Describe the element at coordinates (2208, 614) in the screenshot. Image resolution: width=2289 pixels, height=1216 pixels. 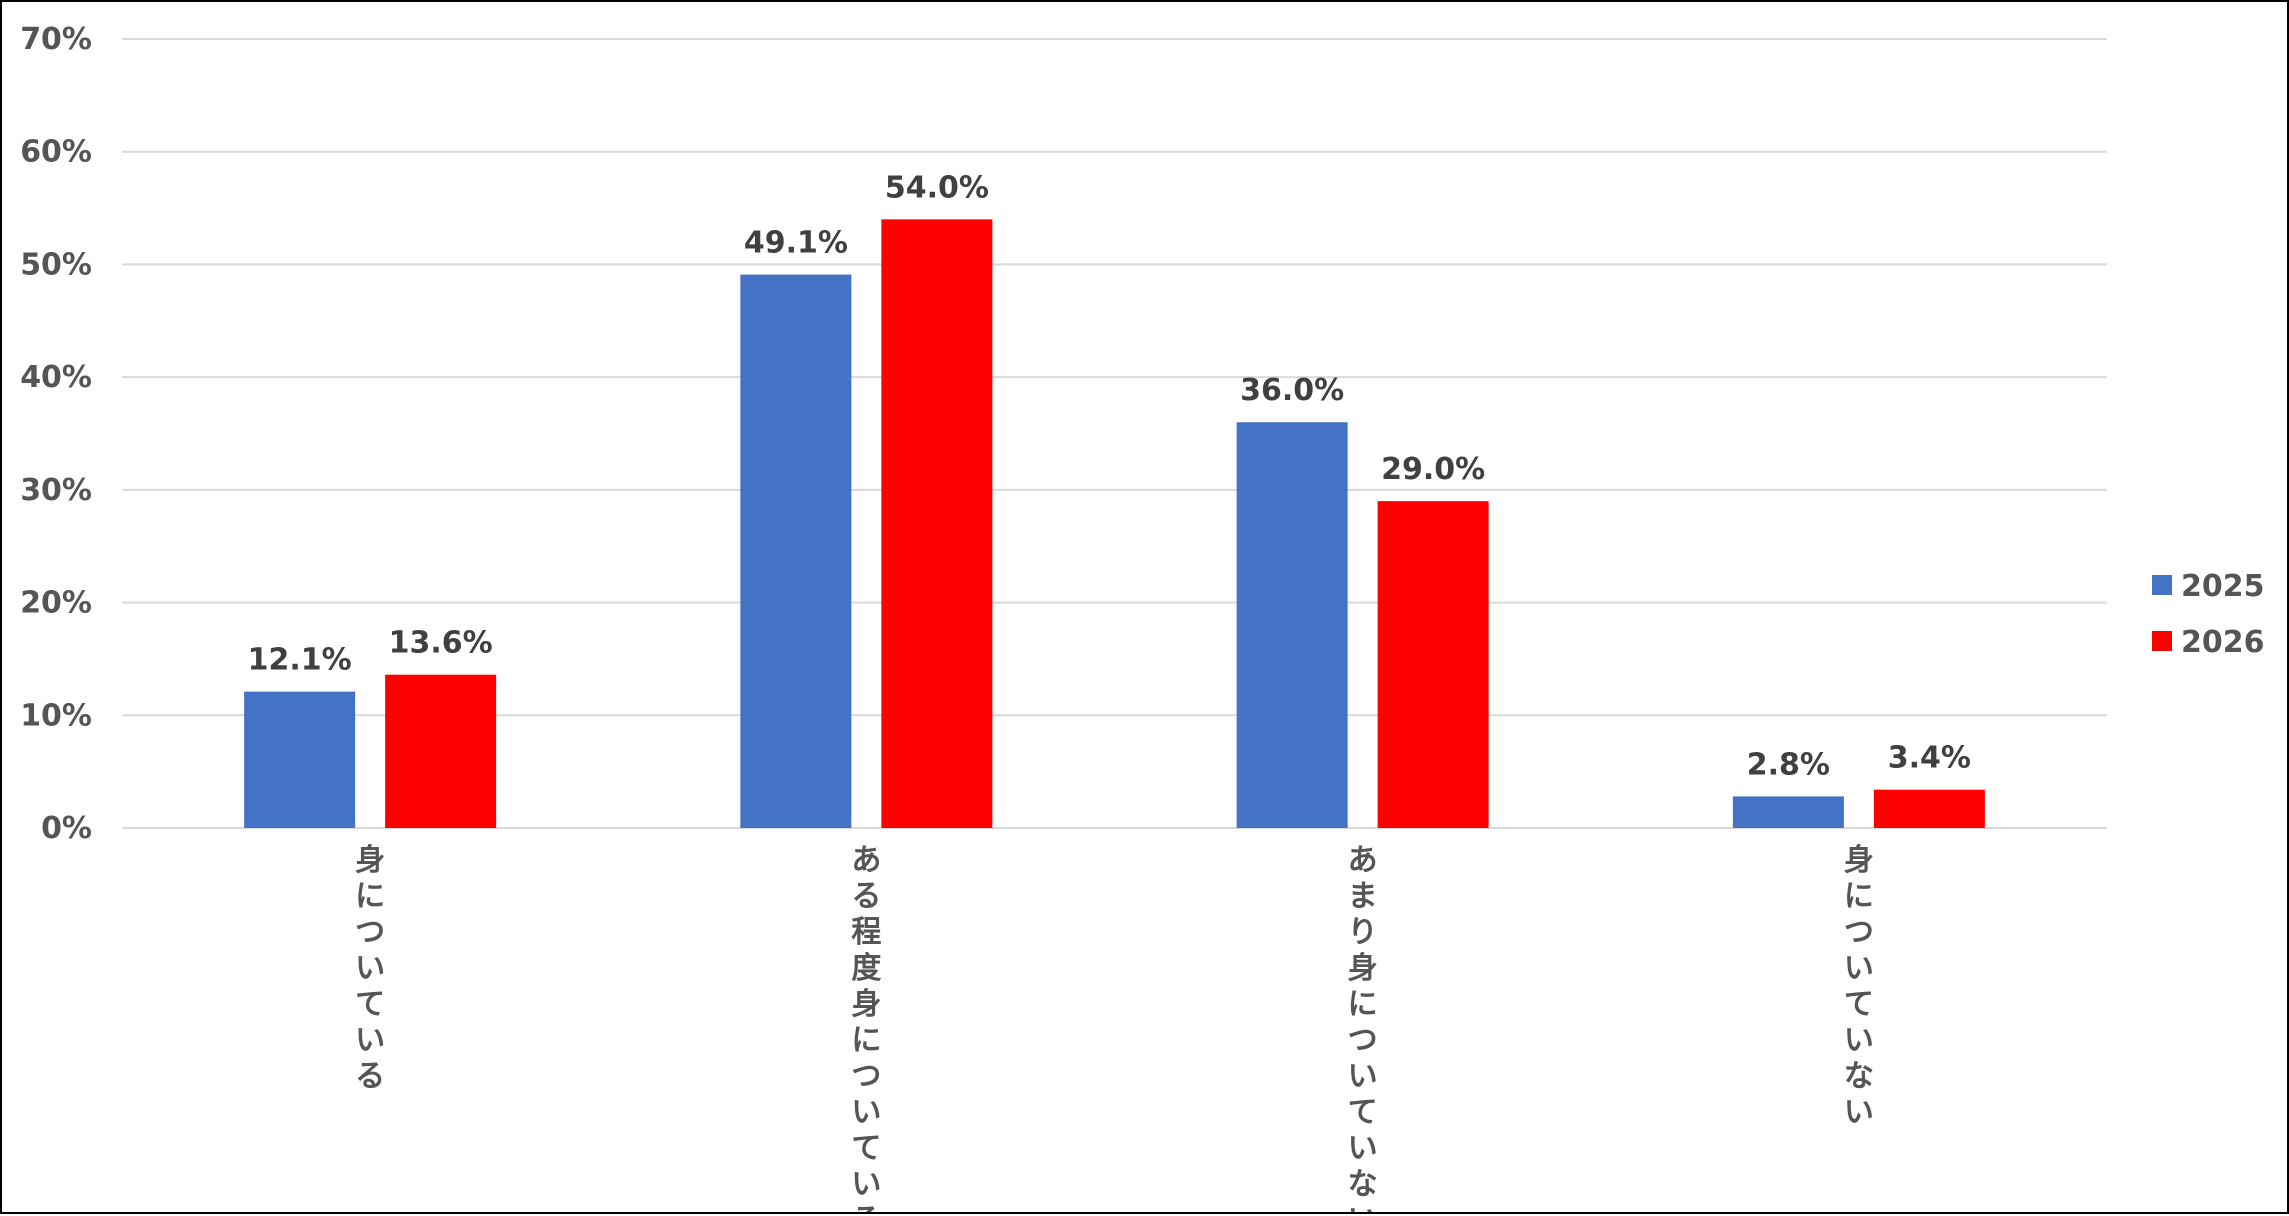
I see `legend: 2025 2026` at that location.